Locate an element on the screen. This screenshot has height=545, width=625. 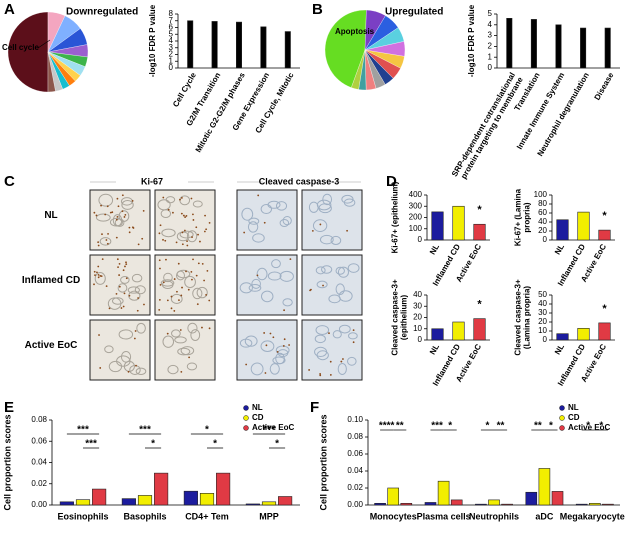
pie-title: Downregulated is located at coordinates (102, 12).